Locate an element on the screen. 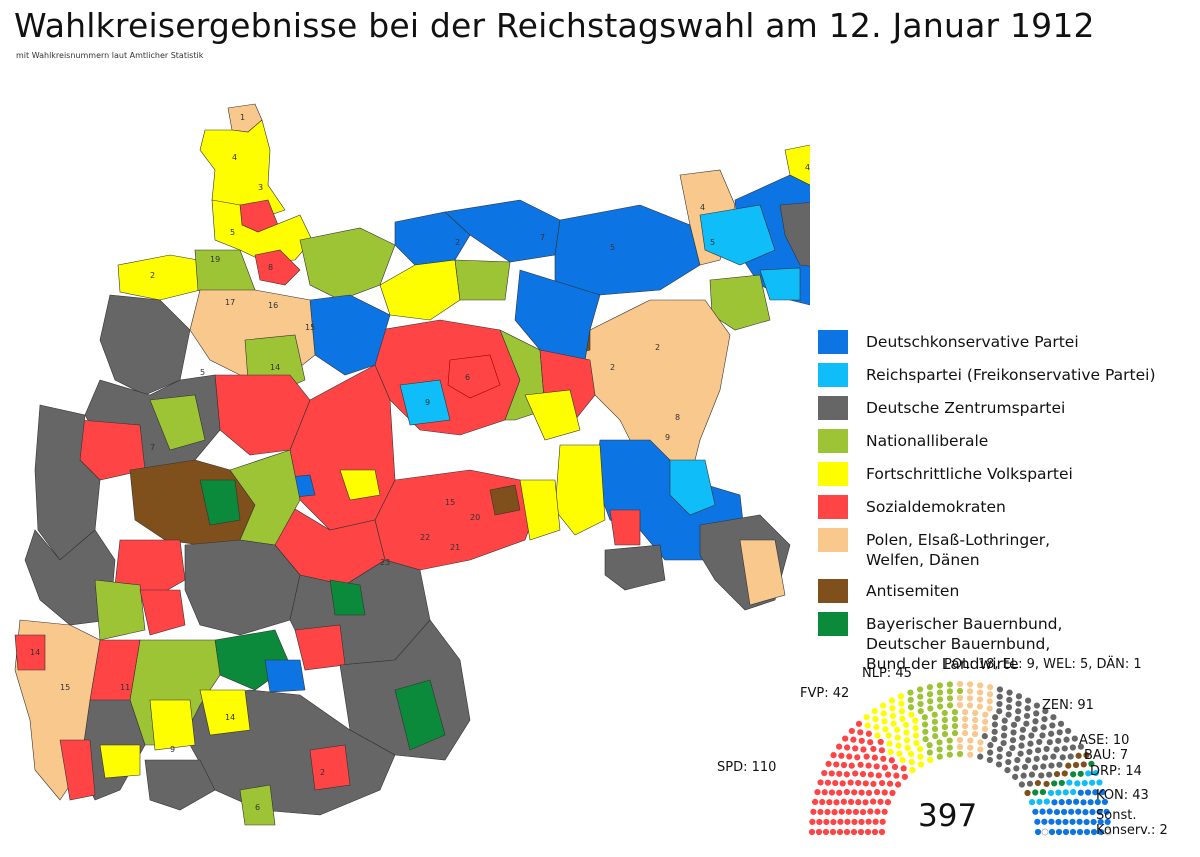 This screenshot has width=1200, height=857. district-number: 6 is located at coordinates (467, 377).